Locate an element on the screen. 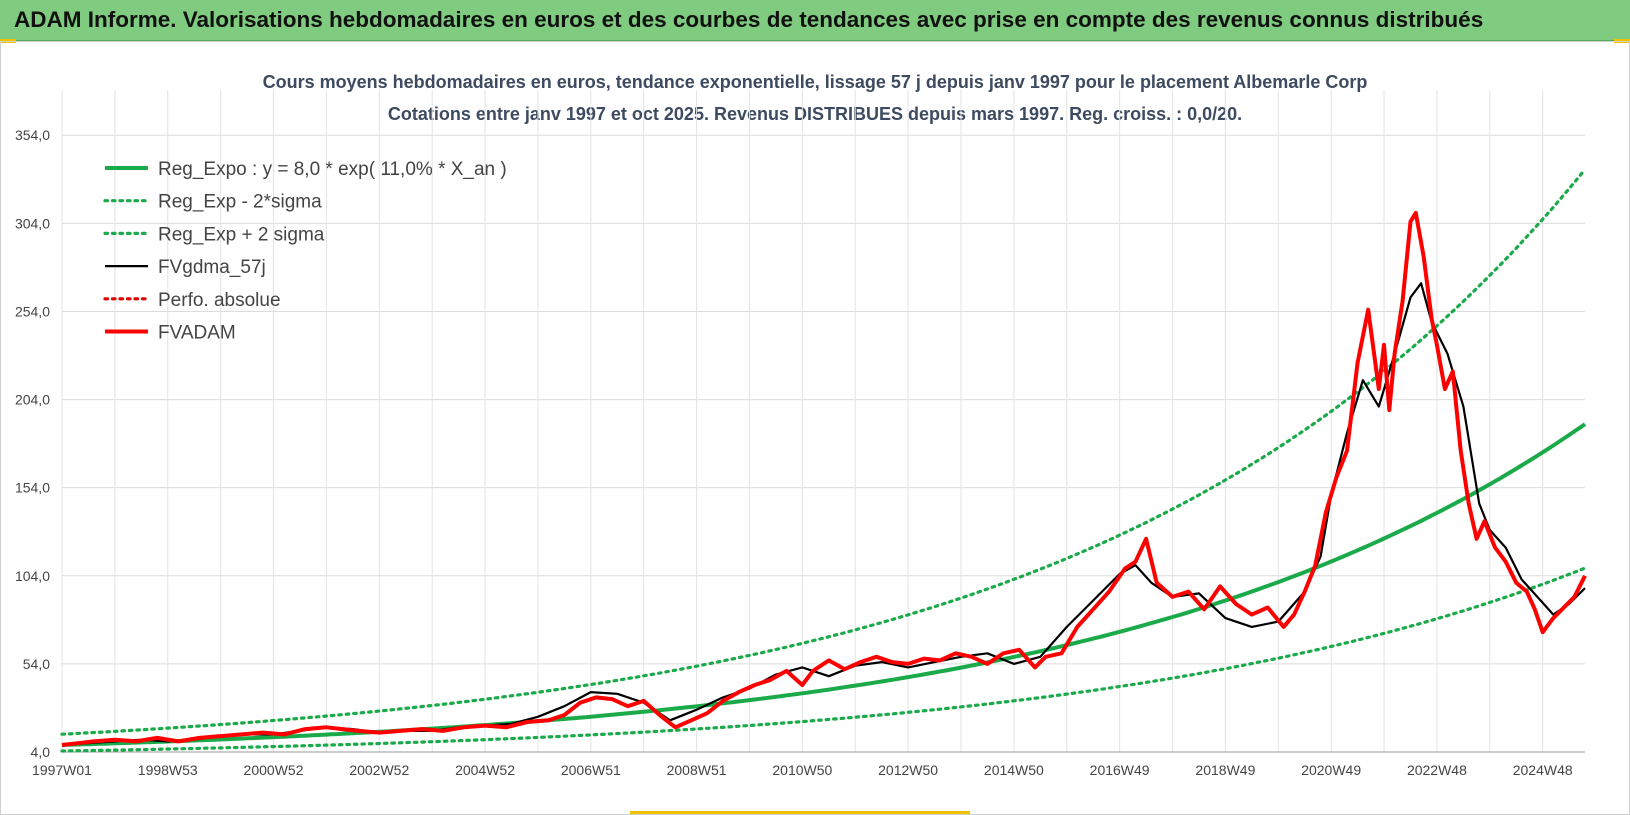 The width and height of the screenshot is (1630, 815). x-tick-label: 1997W01 is located at coordinates (62, 770).